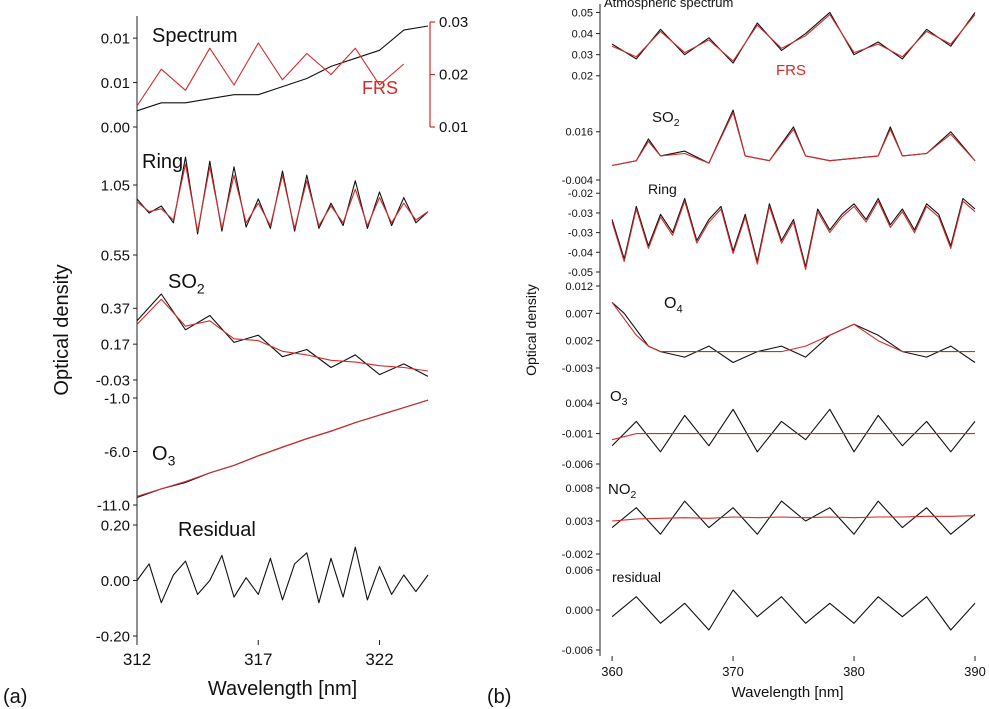 Image resolution: width=989 pixels, height=709 pixels. What do you see at coordinates (577, 181) in the screenshot?
I see `y-tick-label: -0.004` at bounding box center [577, 181].